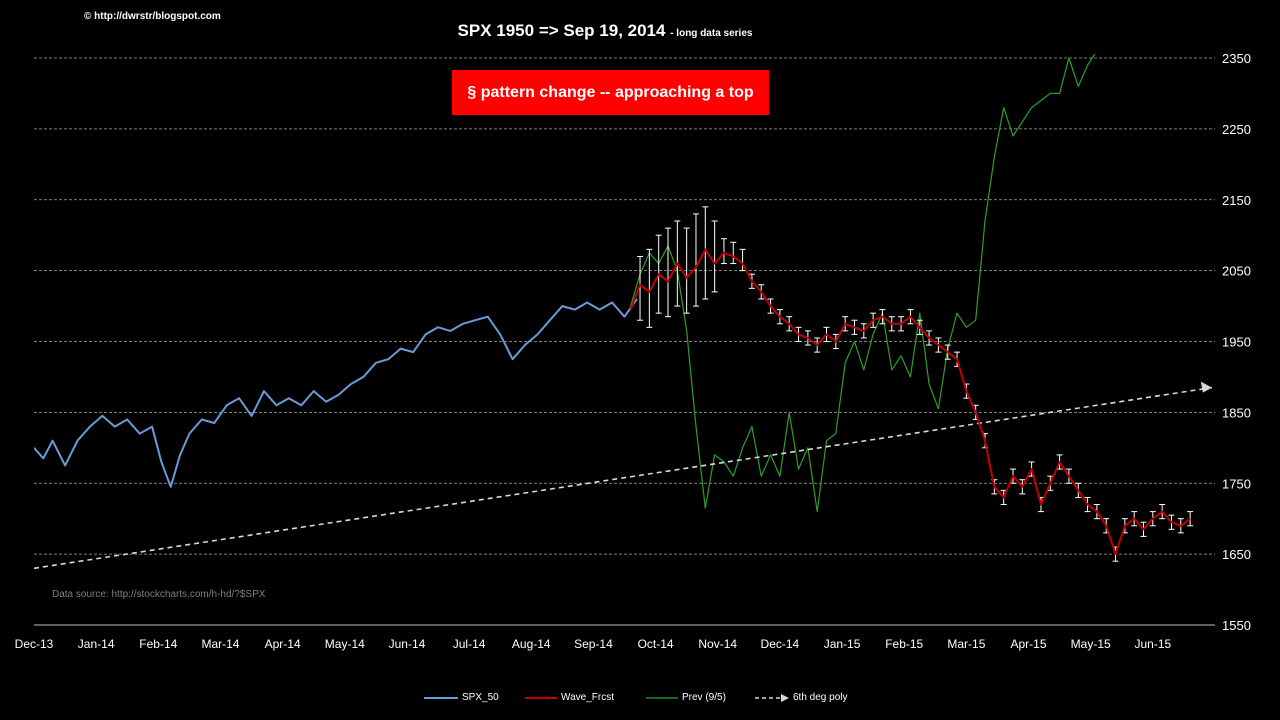 The height and width of the screenshot is (720, 1280). Describe the element at coordinates (1236, 129) in the screenshot. I see `y-tick-label: 2250` at that location.